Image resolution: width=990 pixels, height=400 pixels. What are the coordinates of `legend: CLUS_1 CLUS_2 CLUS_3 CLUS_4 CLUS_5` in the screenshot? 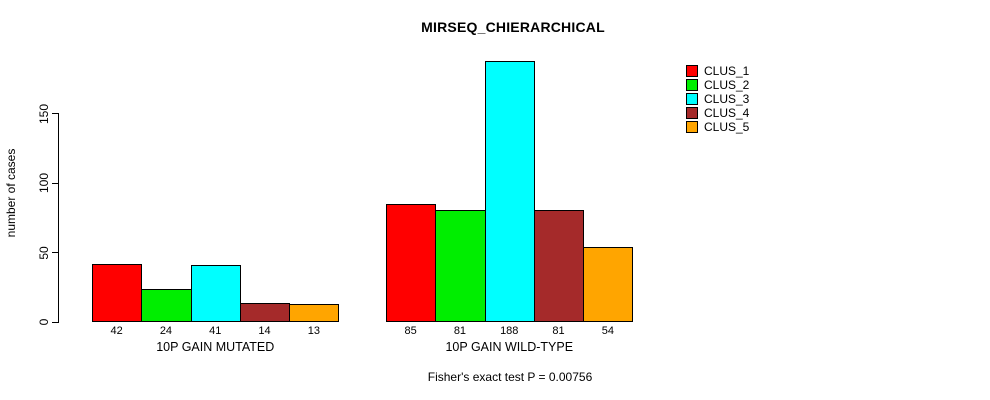 It's located at (717, 99).